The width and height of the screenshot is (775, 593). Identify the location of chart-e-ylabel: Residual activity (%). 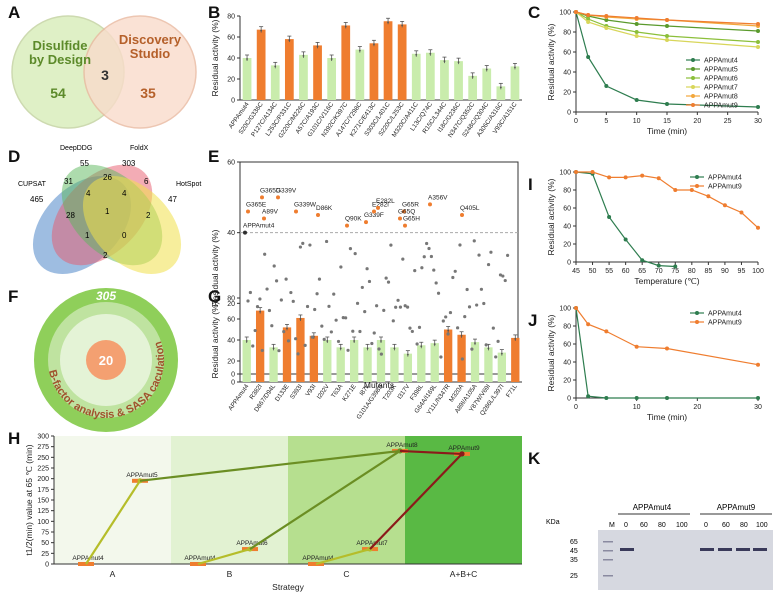
(215, 267).